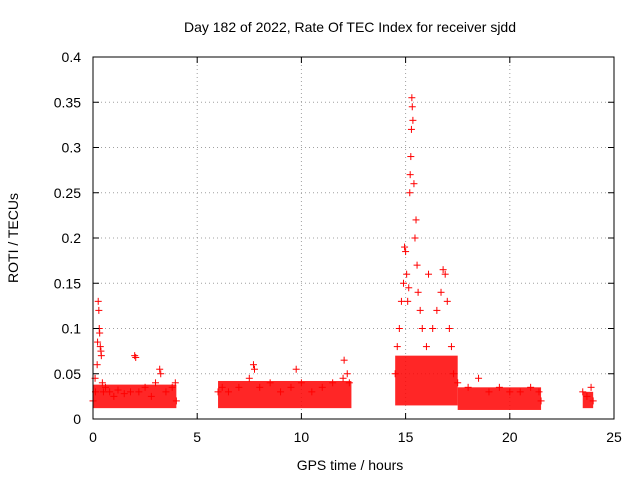 This screenshot has height=480, width=640. Describe the element at coordinates (72, 148) in the screenshot. I see `y-tick-label: 0.3` at that location.